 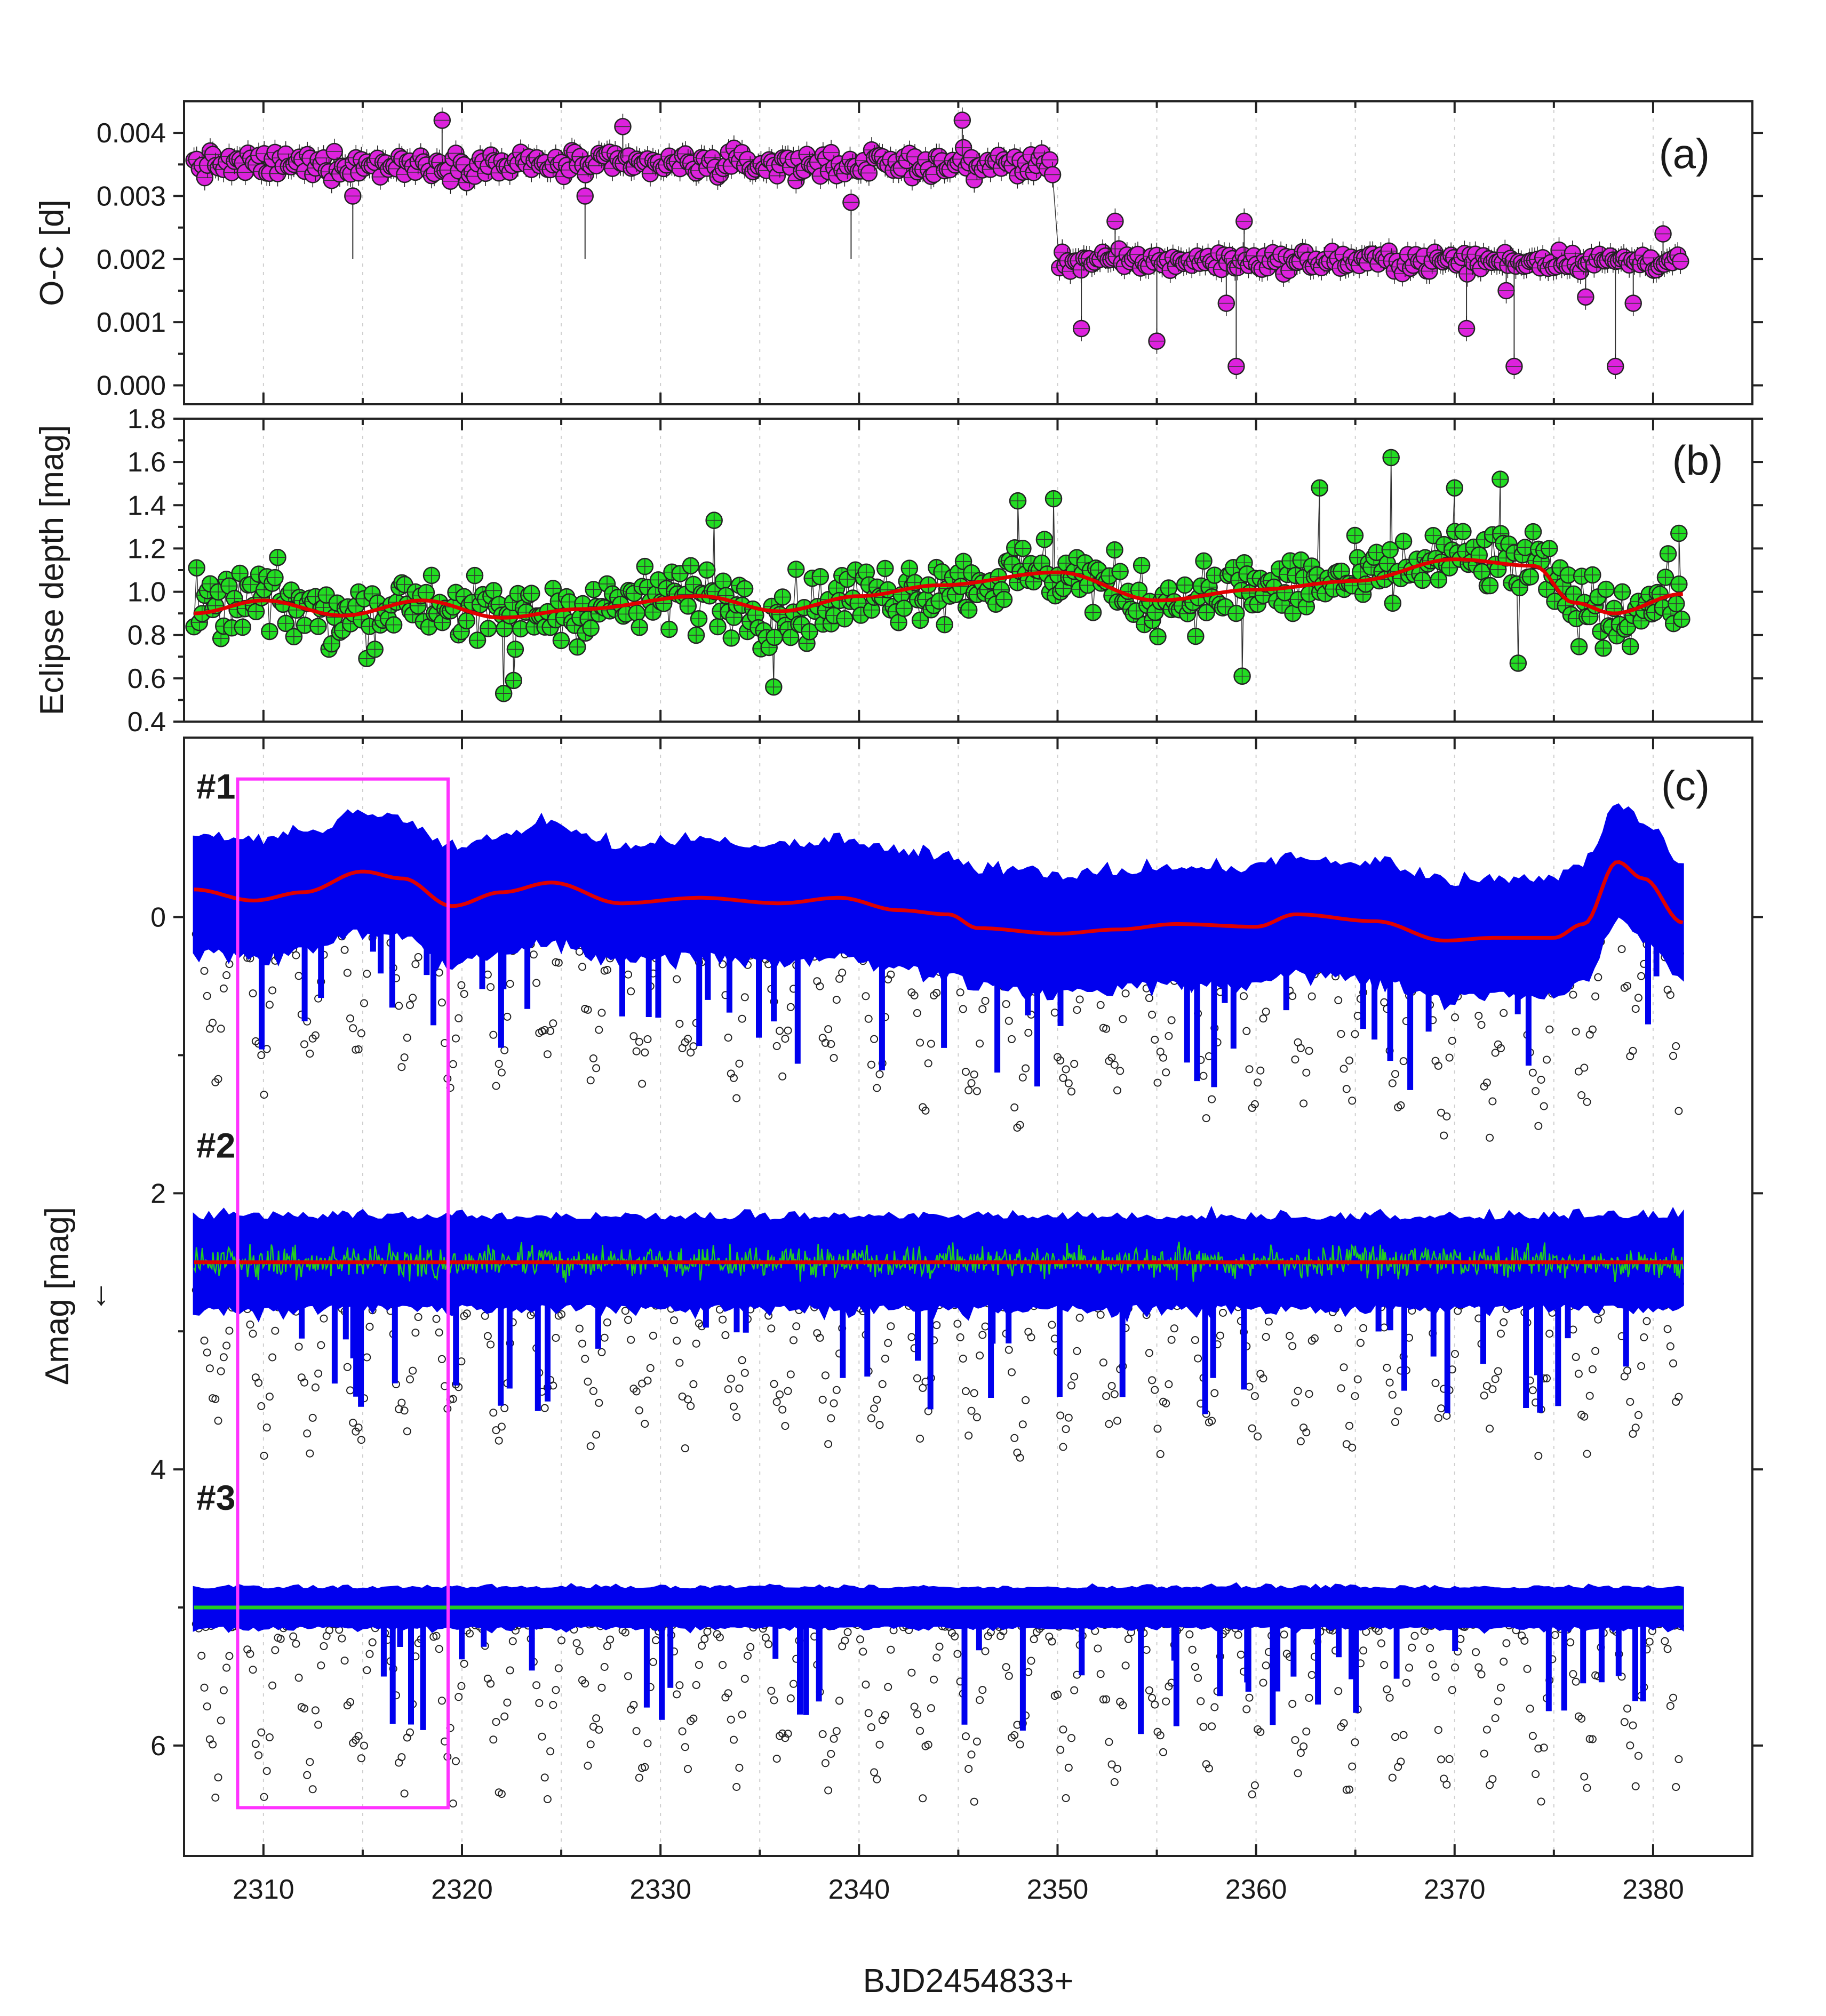 I want to click on panel-a-ticks: 0.000 0.001 0.002 0.003 0.004, so click(x=930, y=252).